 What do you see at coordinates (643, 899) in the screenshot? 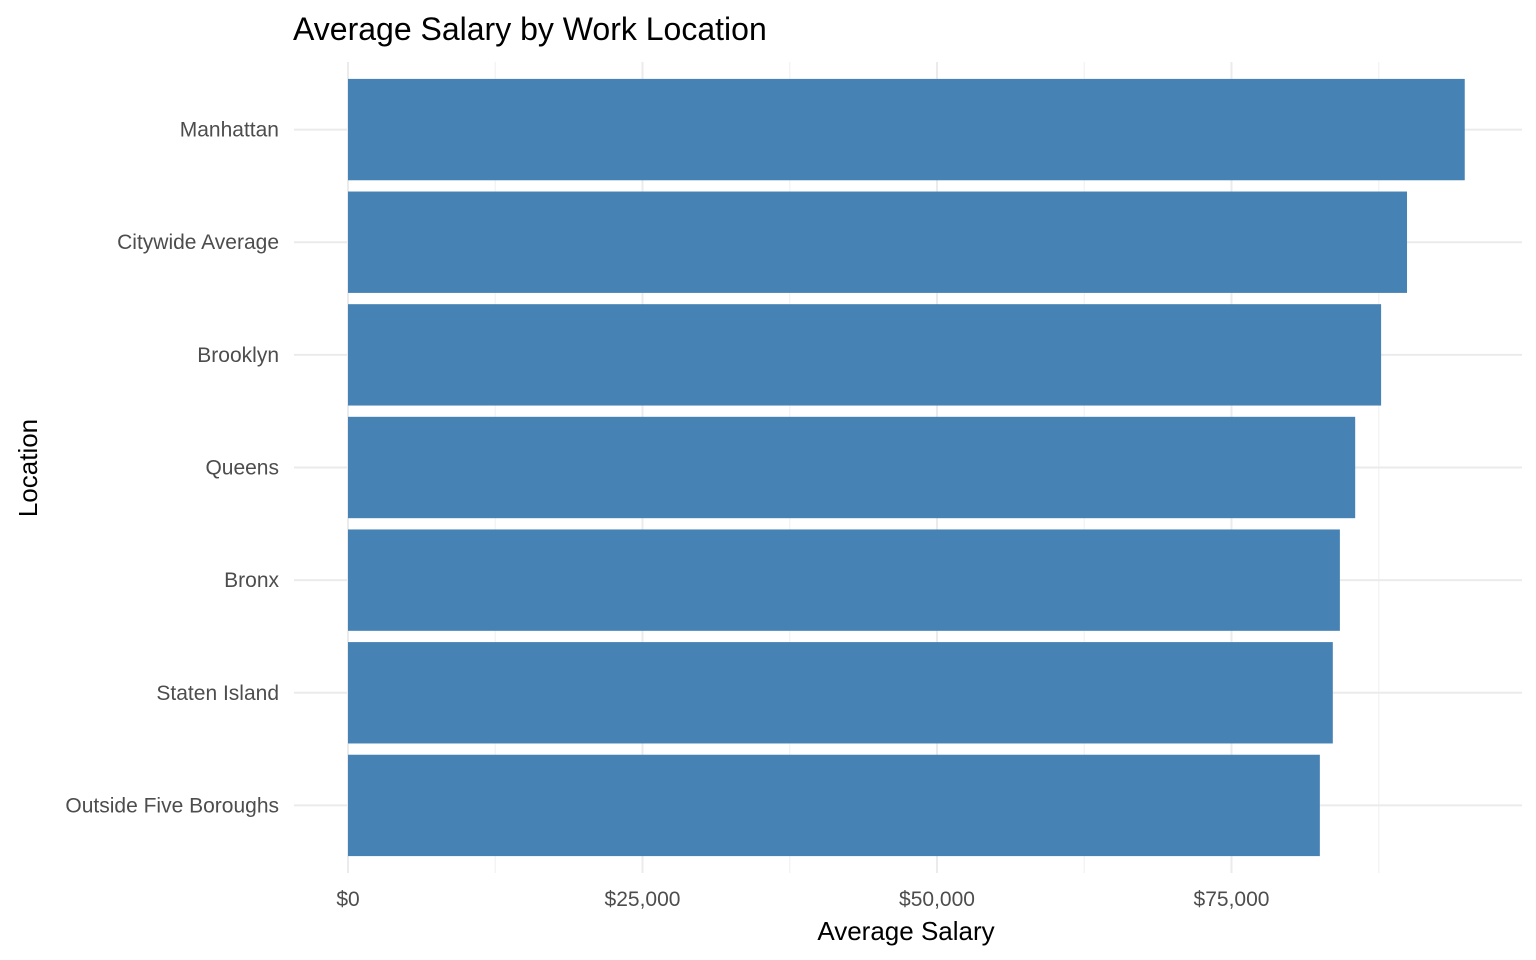
I see `x-tick-label: $25,000` at bounding box center [643, 899].